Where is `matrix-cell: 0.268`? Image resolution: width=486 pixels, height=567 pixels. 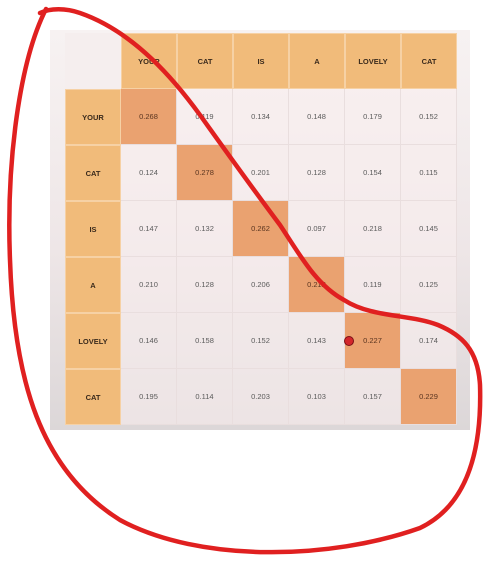
matrix-cell: 0.268 is located at coordinates (149, 117).